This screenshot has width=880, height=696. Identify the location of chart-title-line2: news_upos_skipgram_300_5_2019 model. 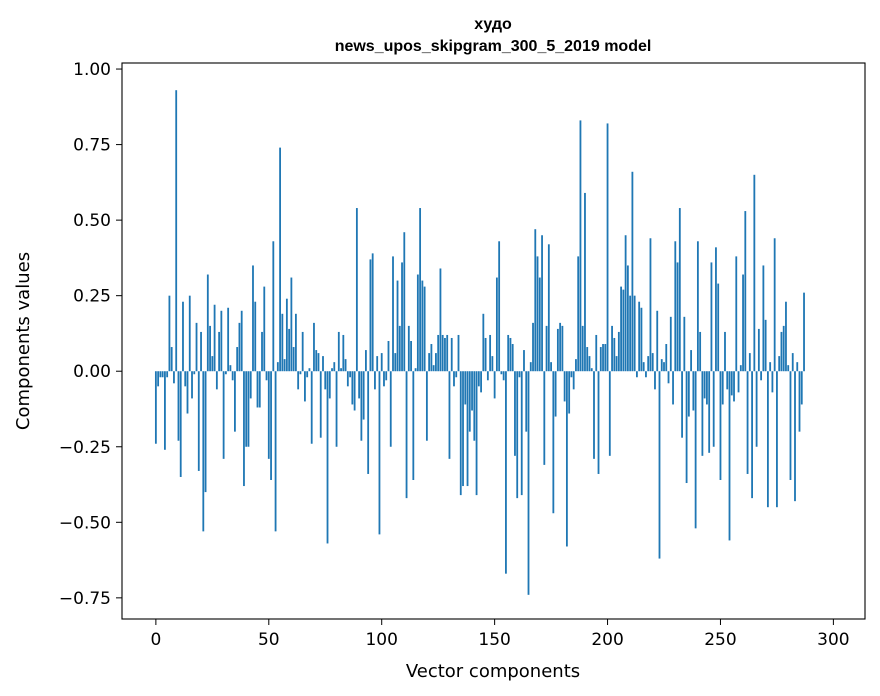
(493, 46).